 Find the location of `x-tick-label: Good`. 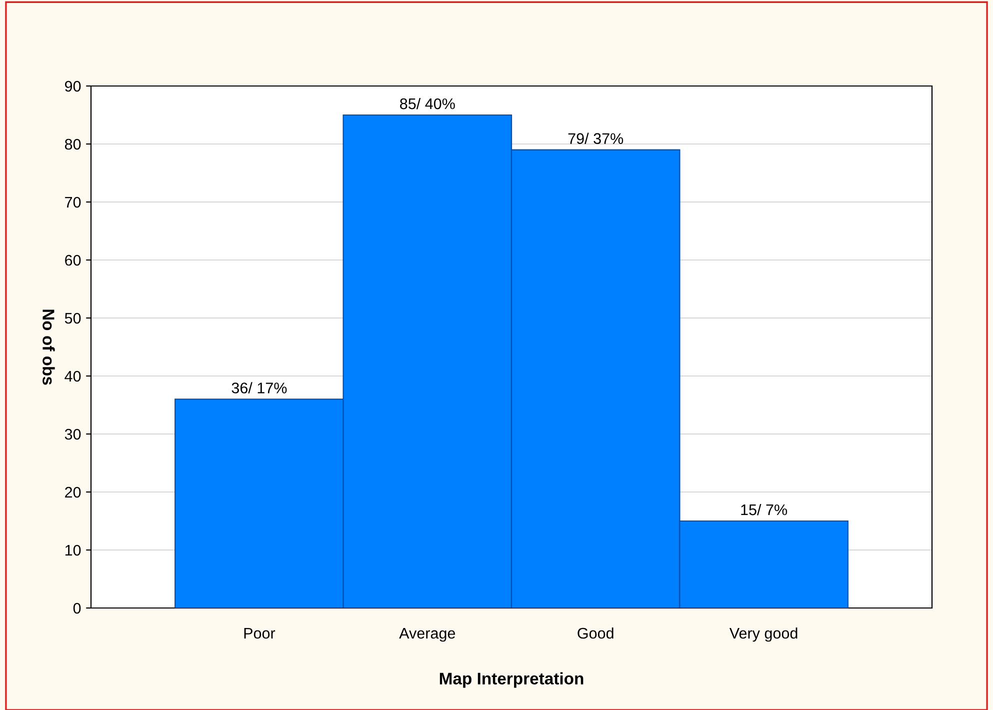

x-tick-label: Good is located at coordinates (596, 633).